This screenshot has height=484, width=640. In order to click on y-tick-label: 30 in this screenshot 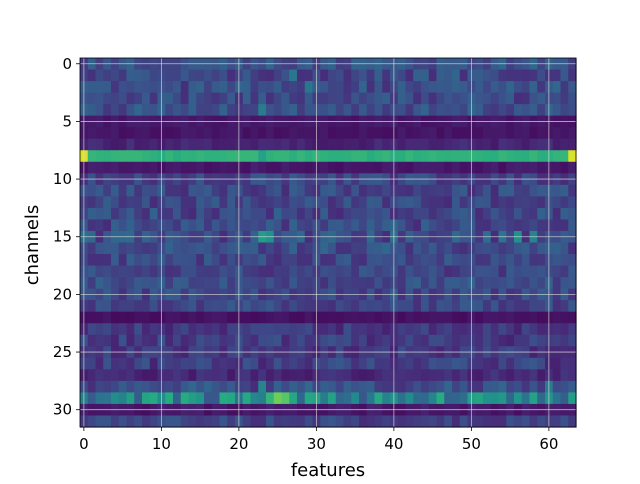, I will do `click(62, 410)`.